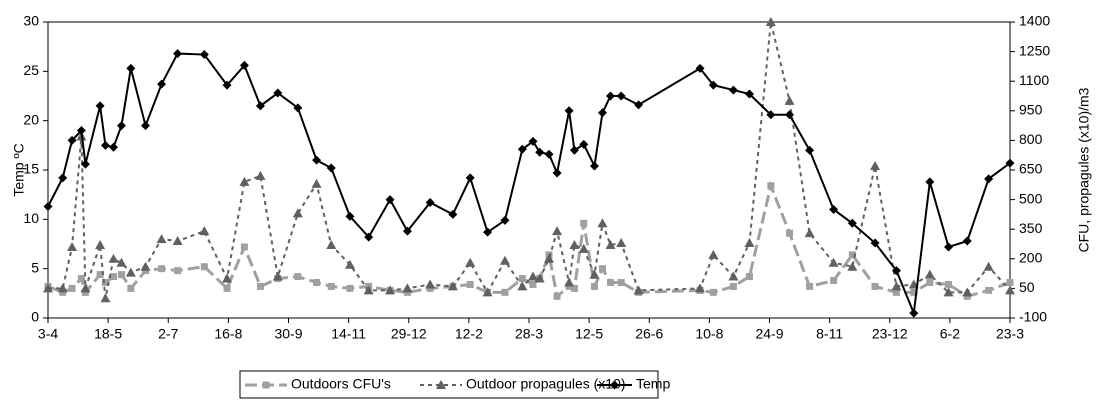  What do you see at coordinates (31, 169) in the screenshot?
I see `y-tick-label: 15` at bounding box center [31, 169].